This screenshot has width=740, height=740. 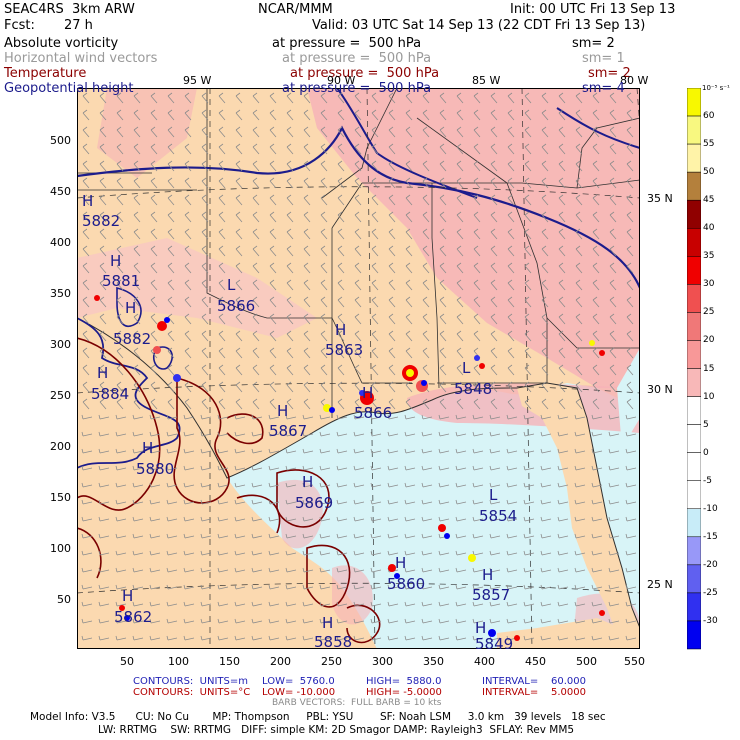 I want to click on y-tick: 250, so click(x=60, y=395).